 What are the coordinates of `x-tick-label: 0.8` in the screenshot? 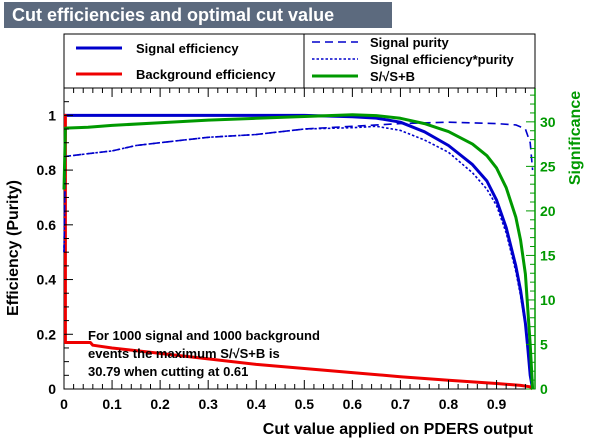 It's located at (449, 404).